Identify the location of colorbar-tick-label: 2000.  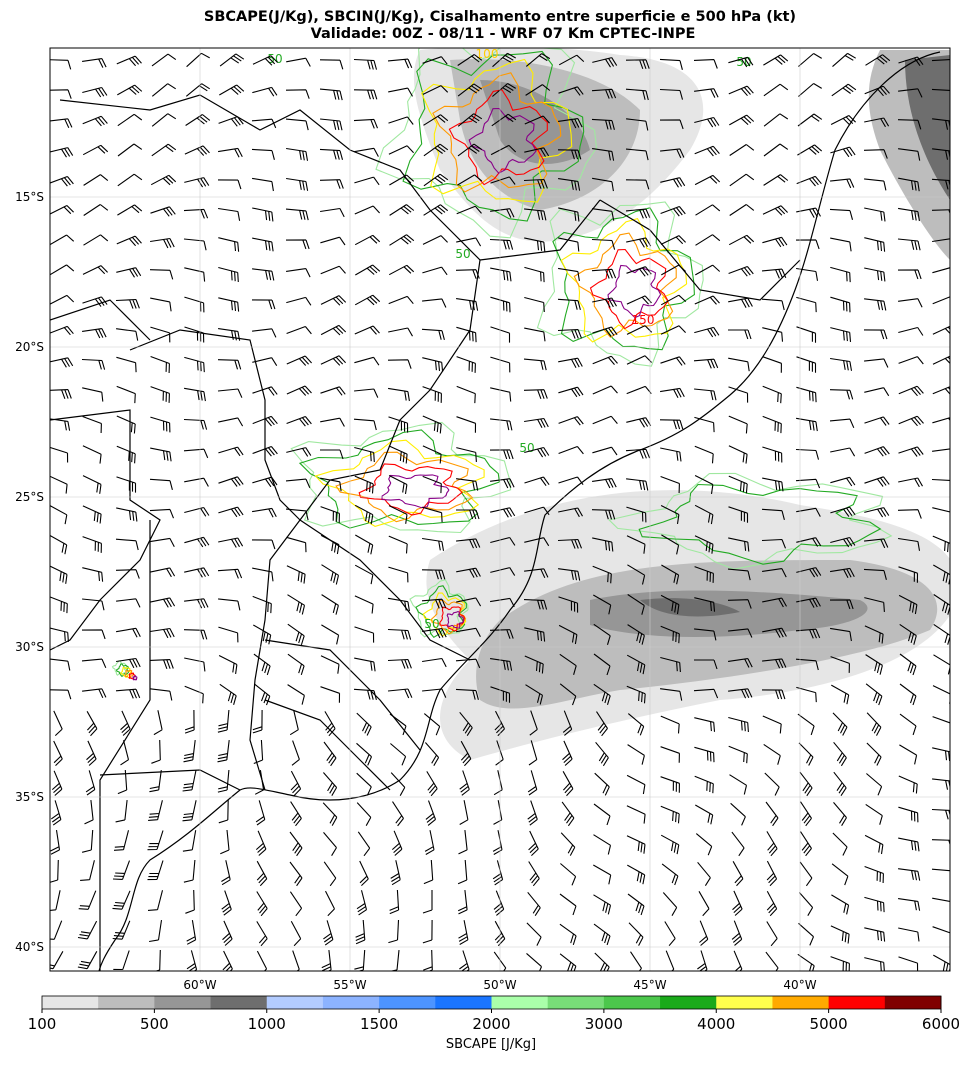
(491, 1024).